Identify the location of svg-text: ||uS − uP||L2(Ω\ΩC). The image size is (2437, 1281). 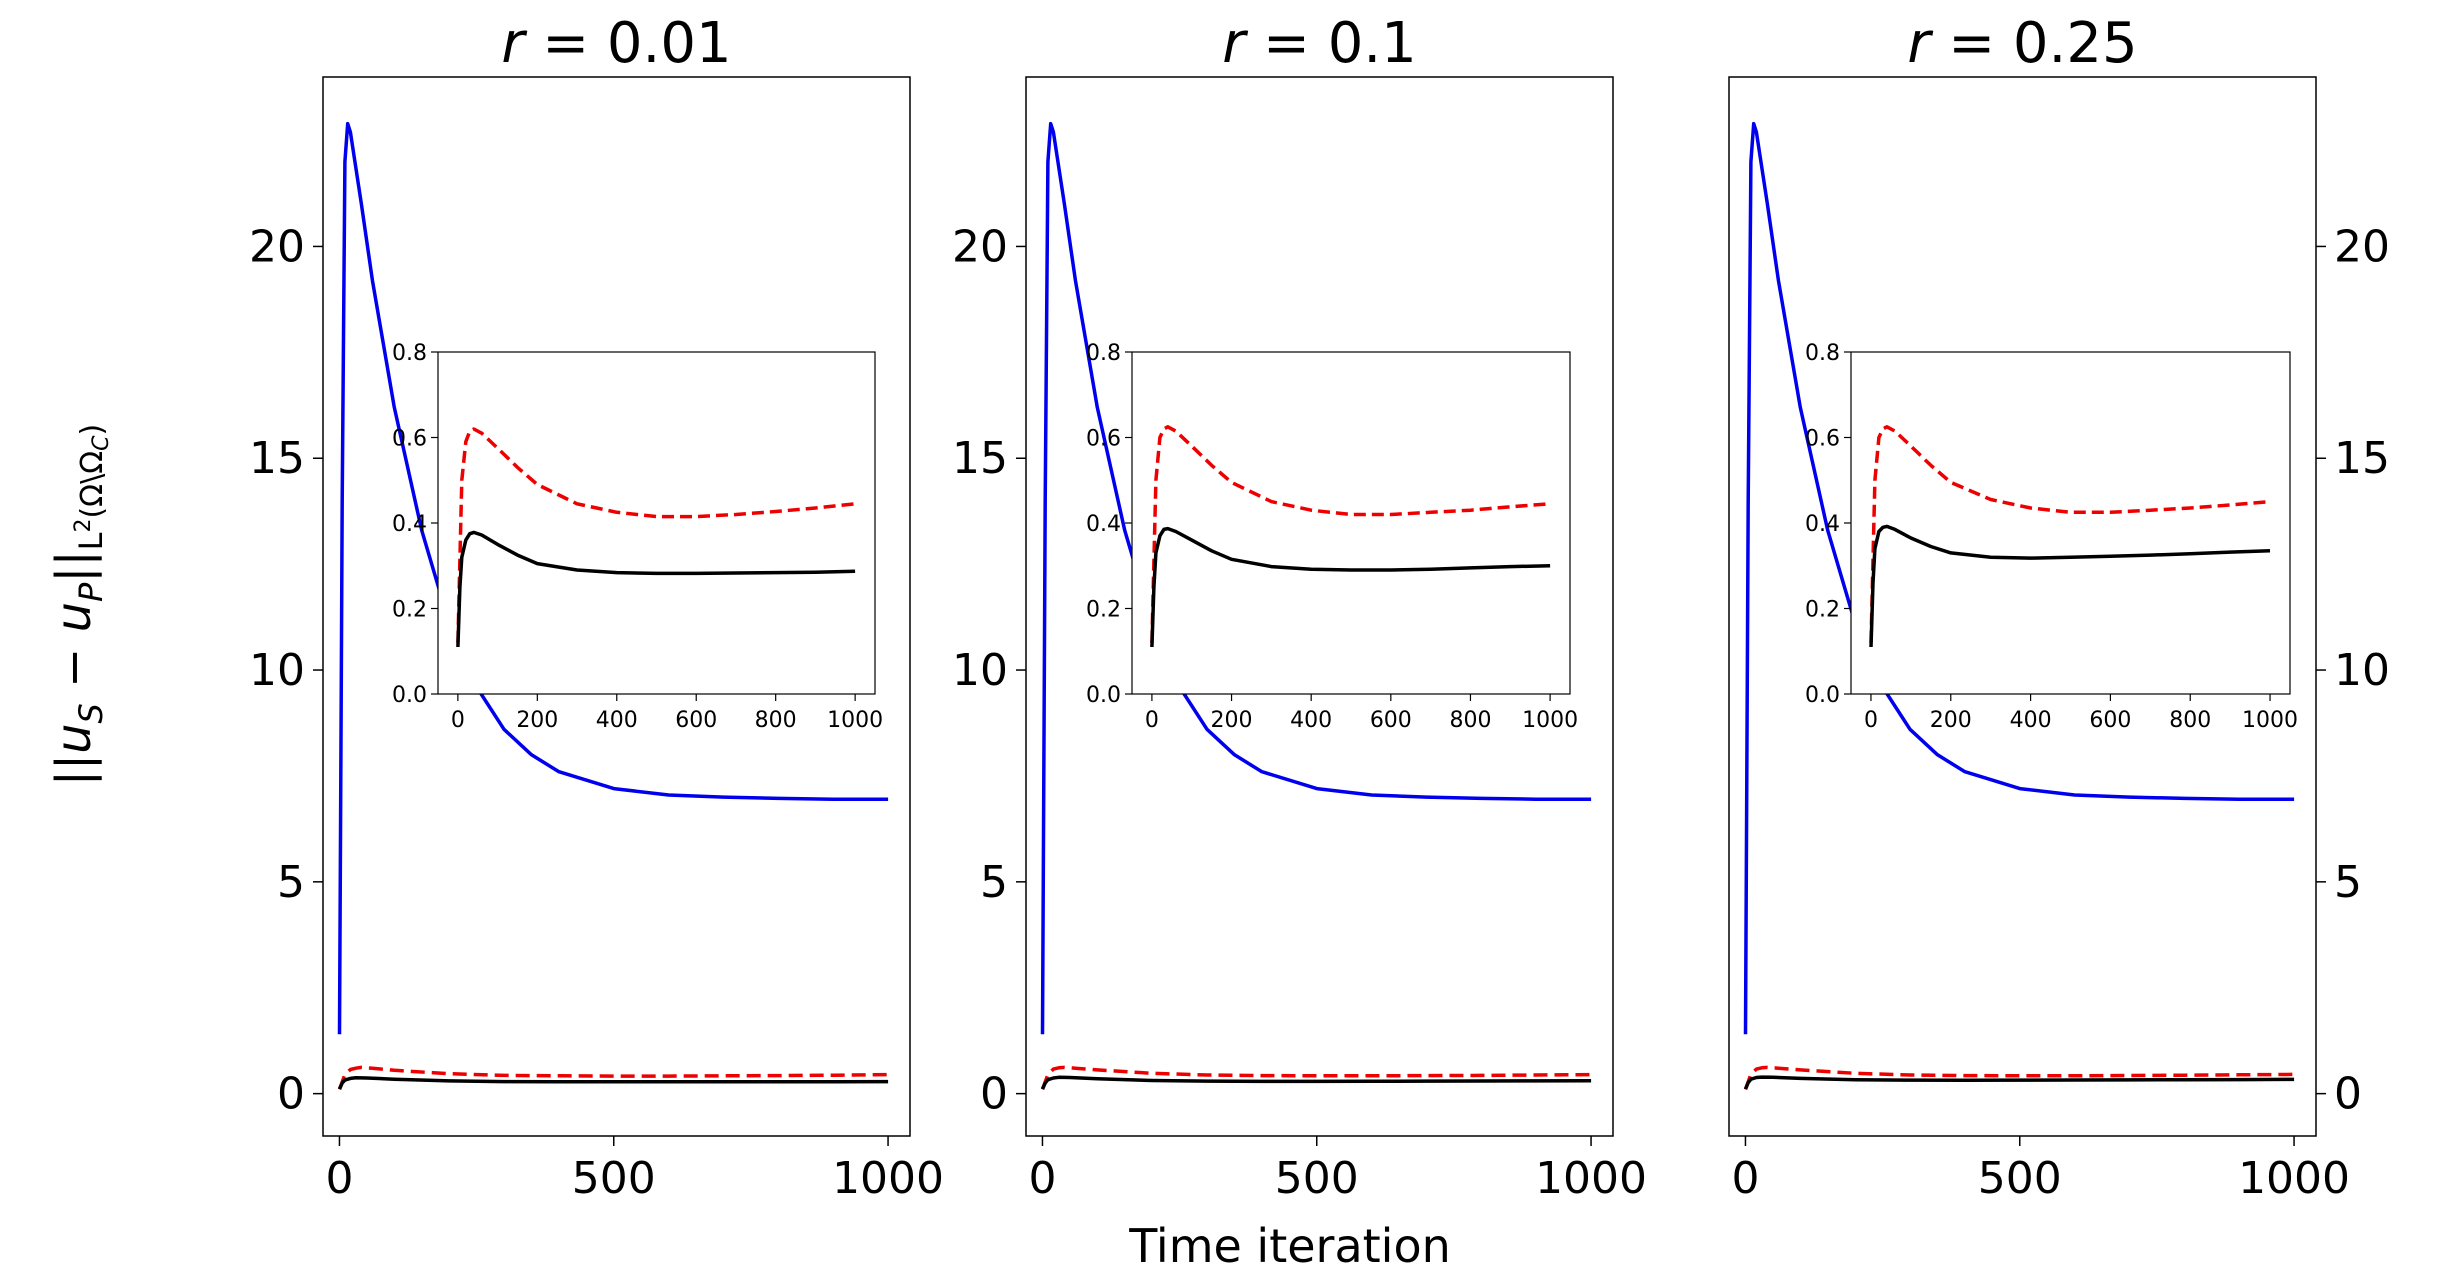
(80, 605).